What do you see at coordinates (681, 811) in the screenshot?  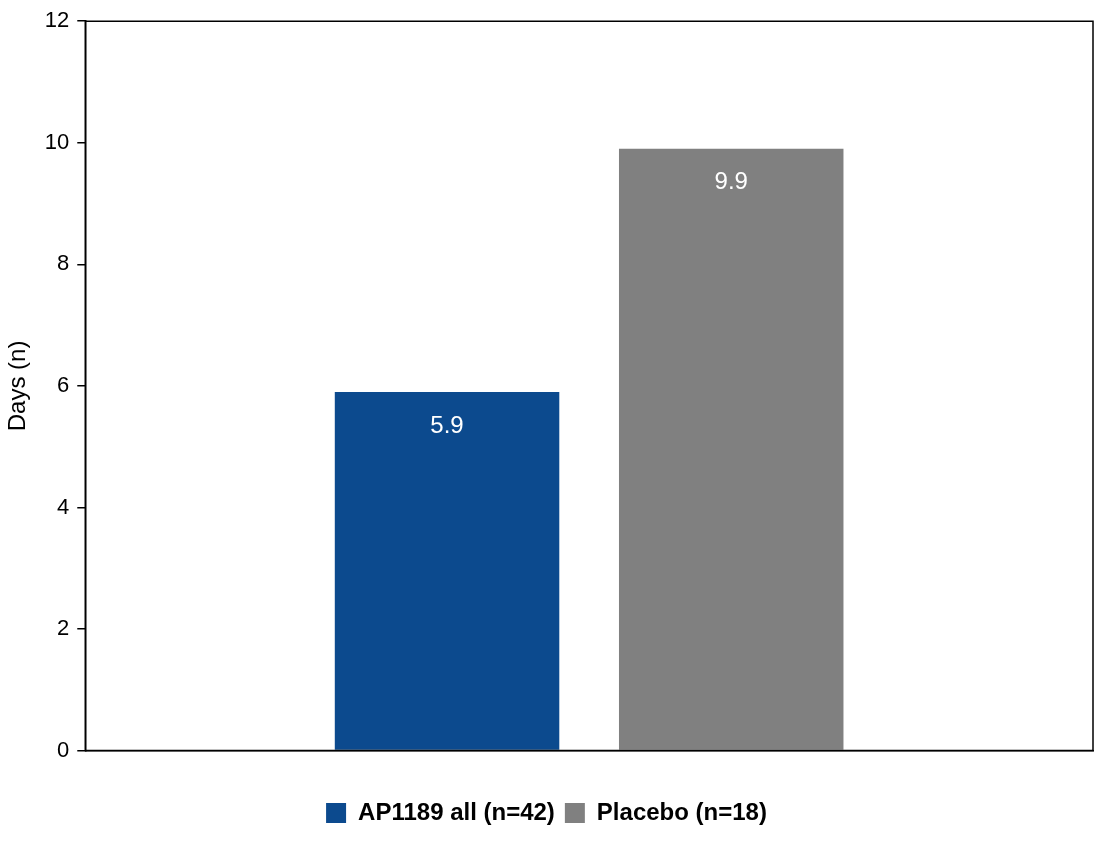 I see `legend-label: Placebo (n=18)` at bounding box center [681, 811].